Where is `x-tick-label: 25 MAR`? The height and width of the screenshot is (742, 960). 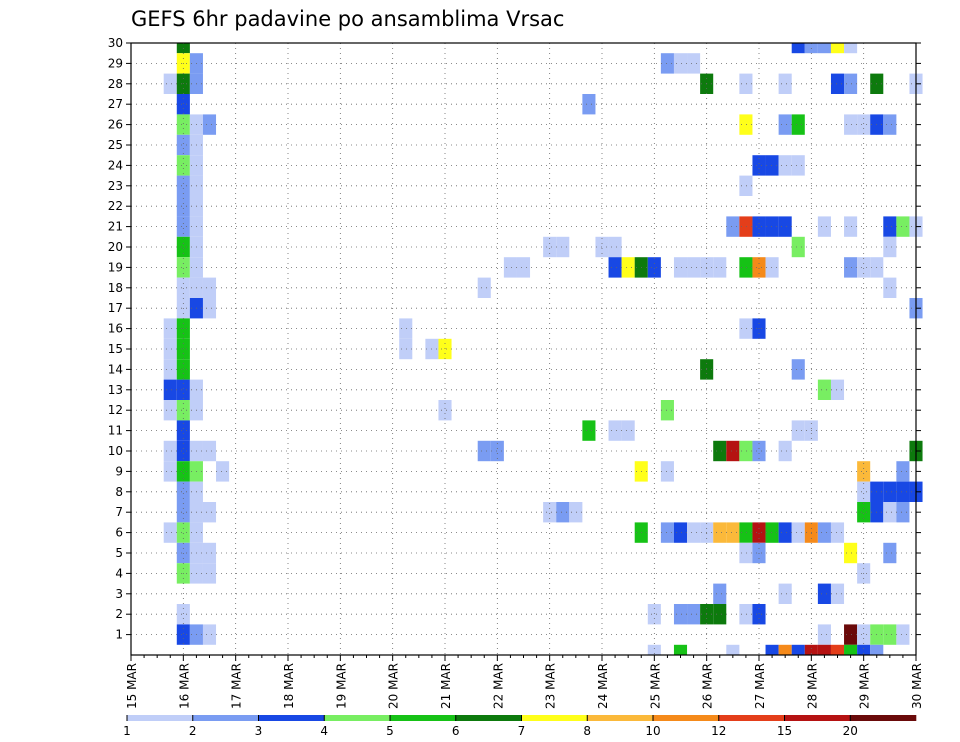 x-tick-label: 25 MAR is located at coordinates (655, 686).